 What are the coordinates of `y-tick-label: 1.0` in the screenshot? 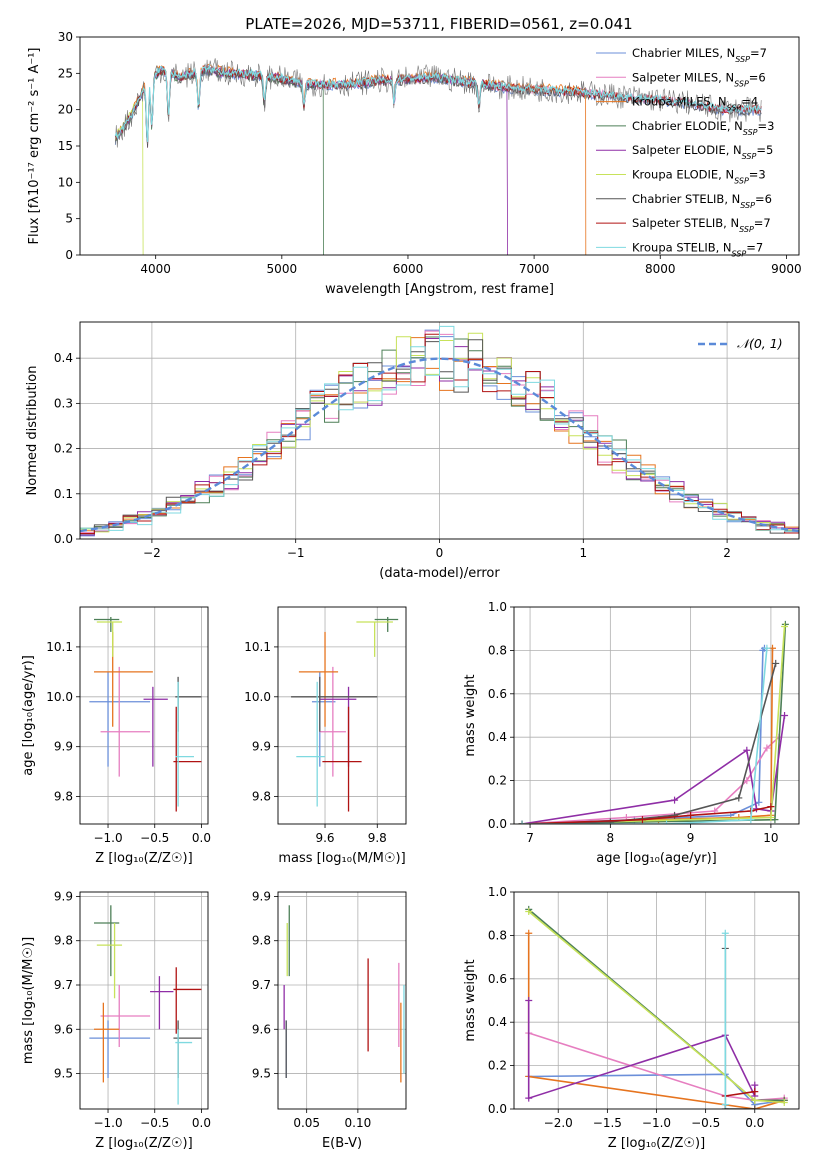 It's located at (497, 607).